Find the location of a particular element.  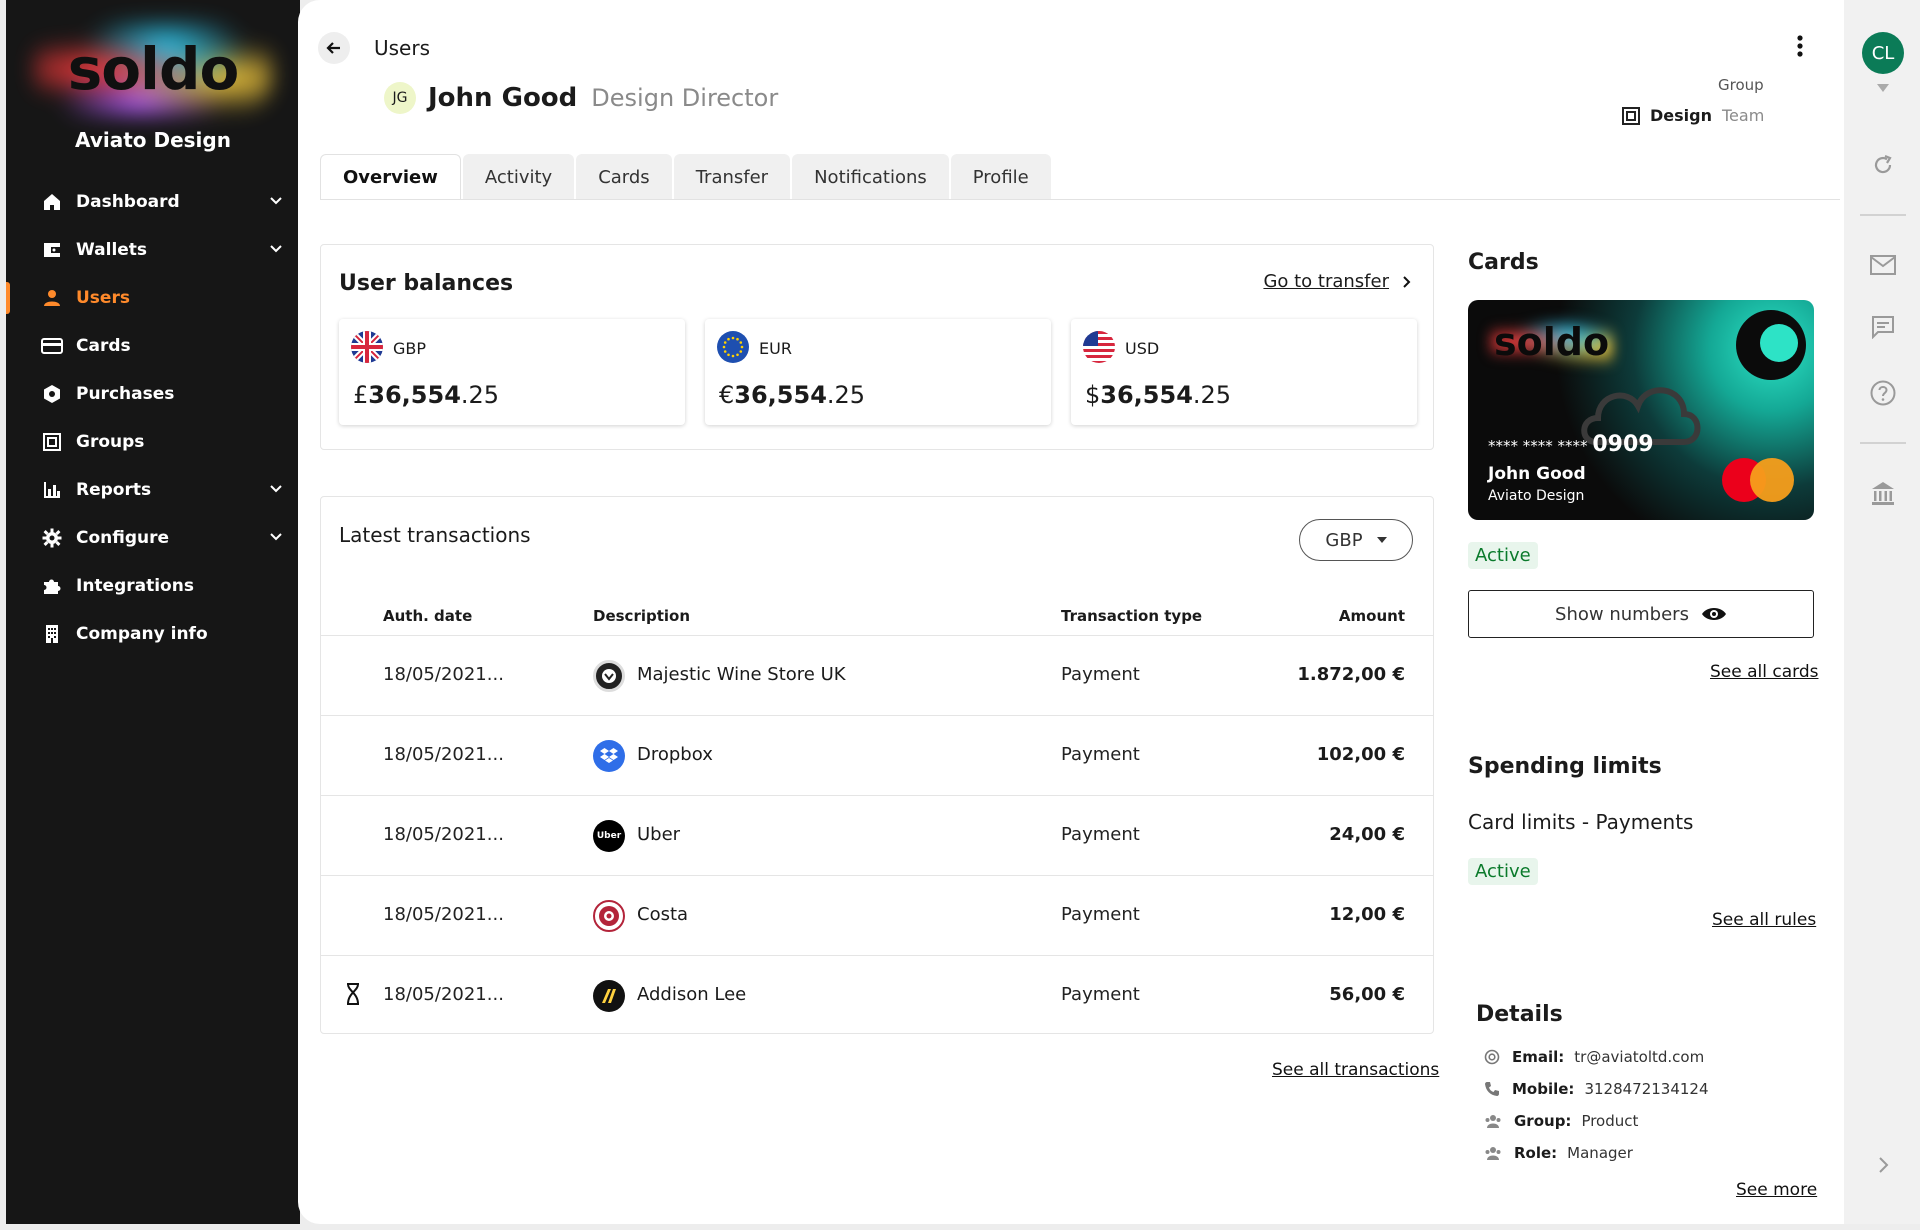

home-icon is located at coordinates (52, 202).